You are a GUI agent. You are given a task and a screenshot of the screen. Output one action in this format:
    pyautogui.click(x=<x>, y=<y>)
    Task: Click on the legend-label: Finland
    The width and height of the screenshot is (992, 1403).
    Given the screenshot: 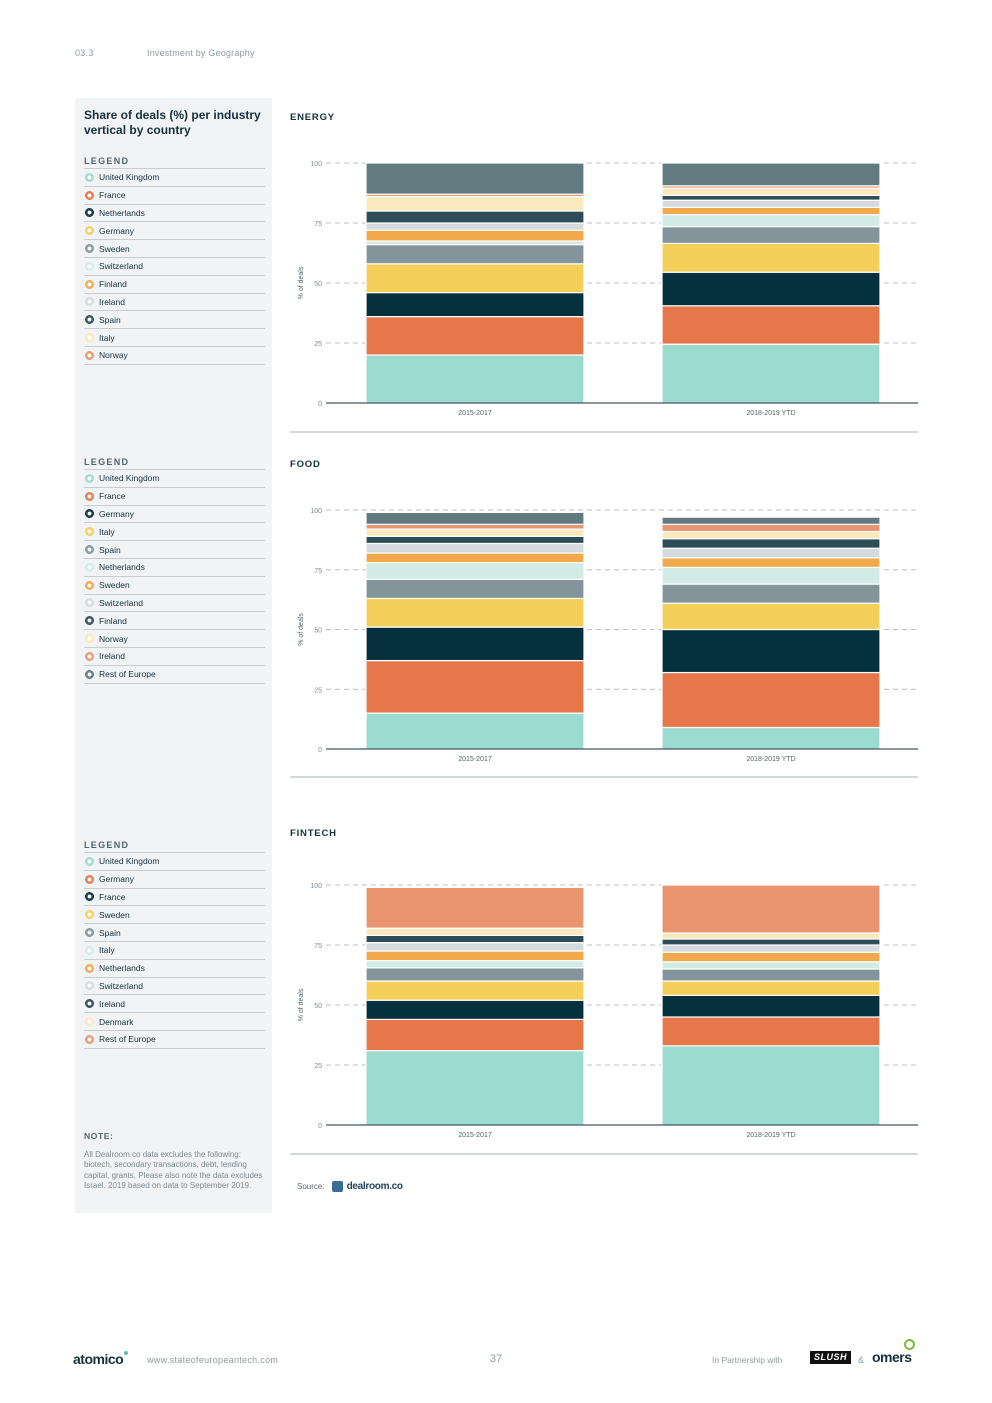 What is the action you would take?
    pyautogui.click(x=113, y=620)
    